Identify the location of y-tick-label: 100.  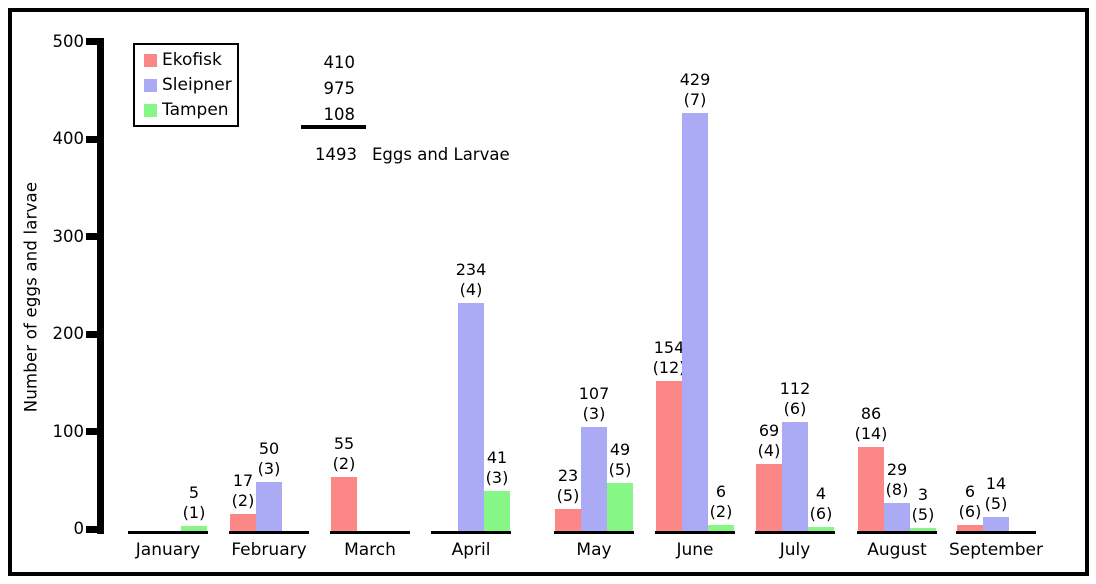
(68, 431).